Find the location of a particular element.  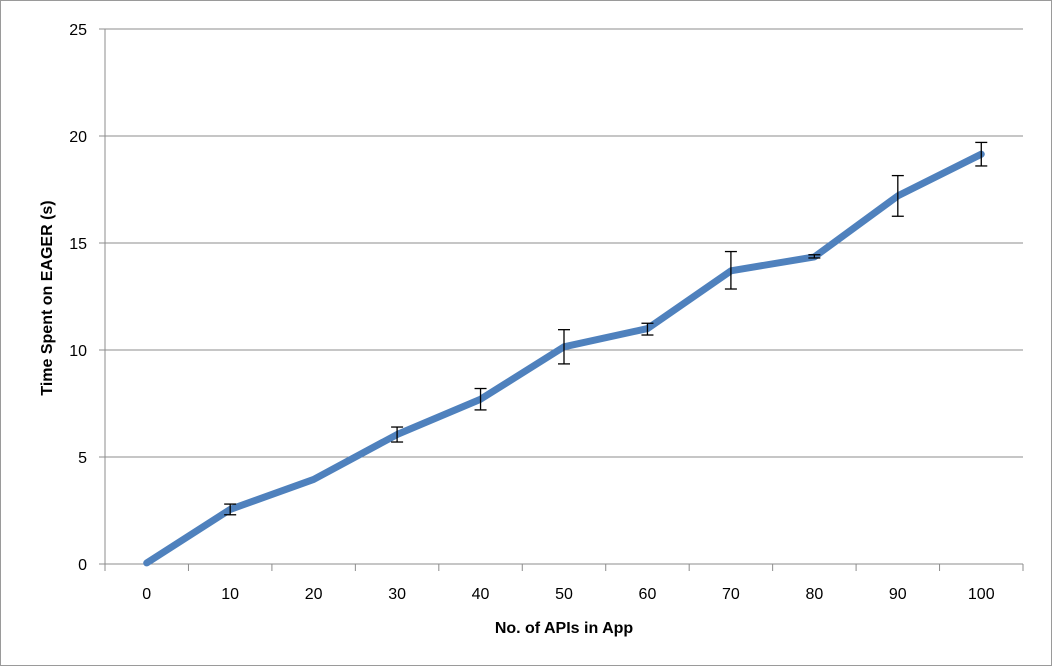

x-tick-label: 0 is located at coordinates (146, 594).